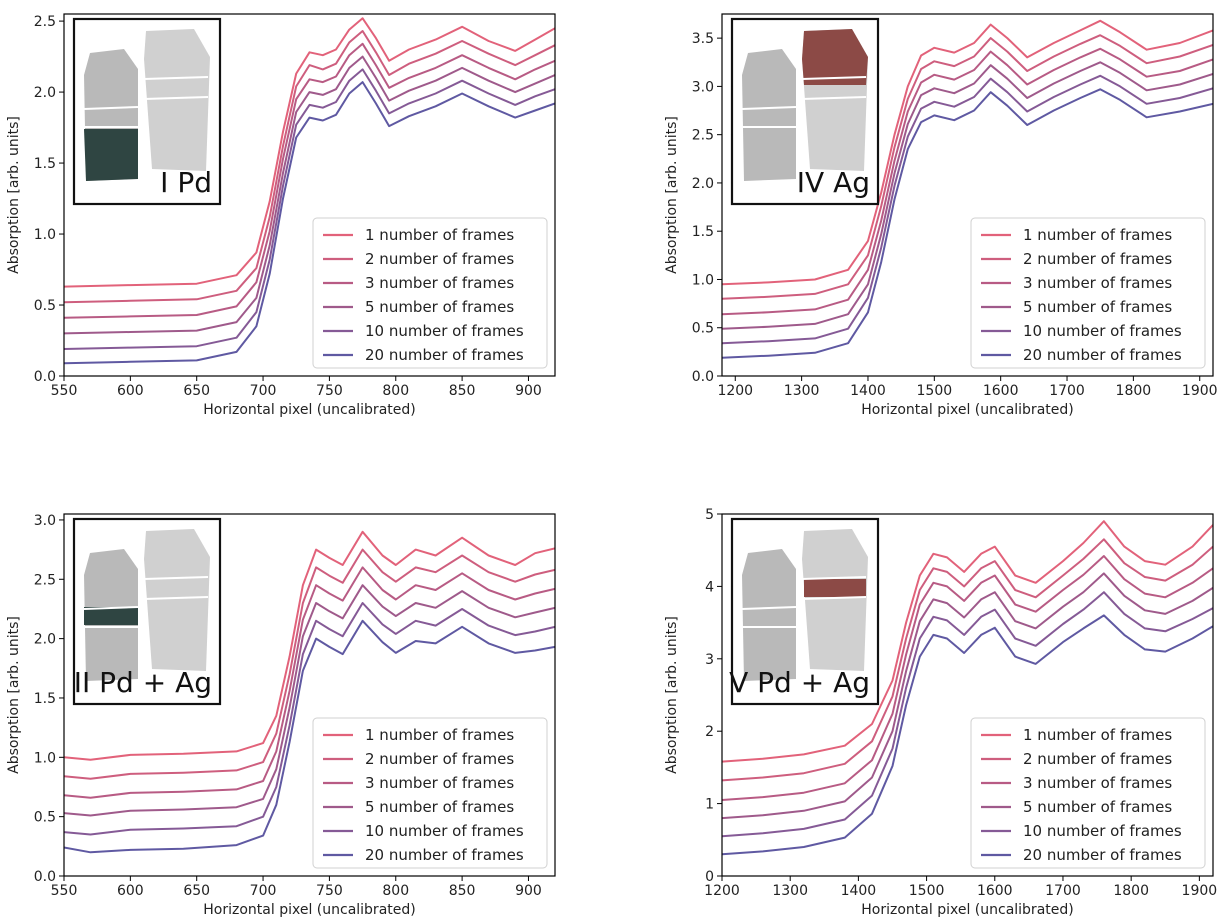 This screenshot has width=1223, height=924. What do you see at coordinates (802, 391) in the screenshot?
I see `x-tick-label: 1300` at bounding box center [802, 391].